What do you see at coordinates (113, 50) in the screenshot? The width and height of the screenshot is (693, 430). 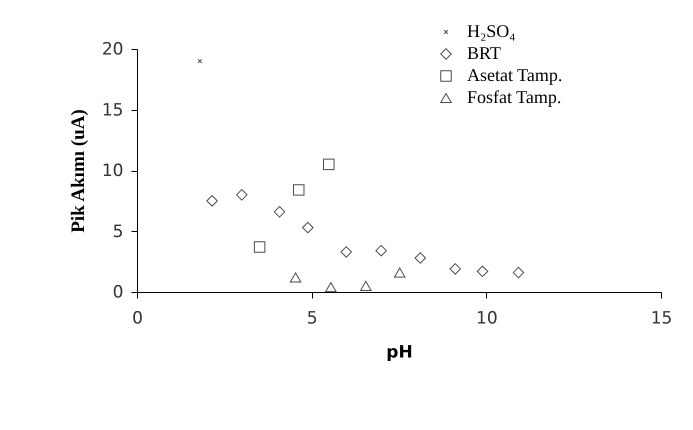 I see `y-tick-label: 20` at bounding box center [113, 50].